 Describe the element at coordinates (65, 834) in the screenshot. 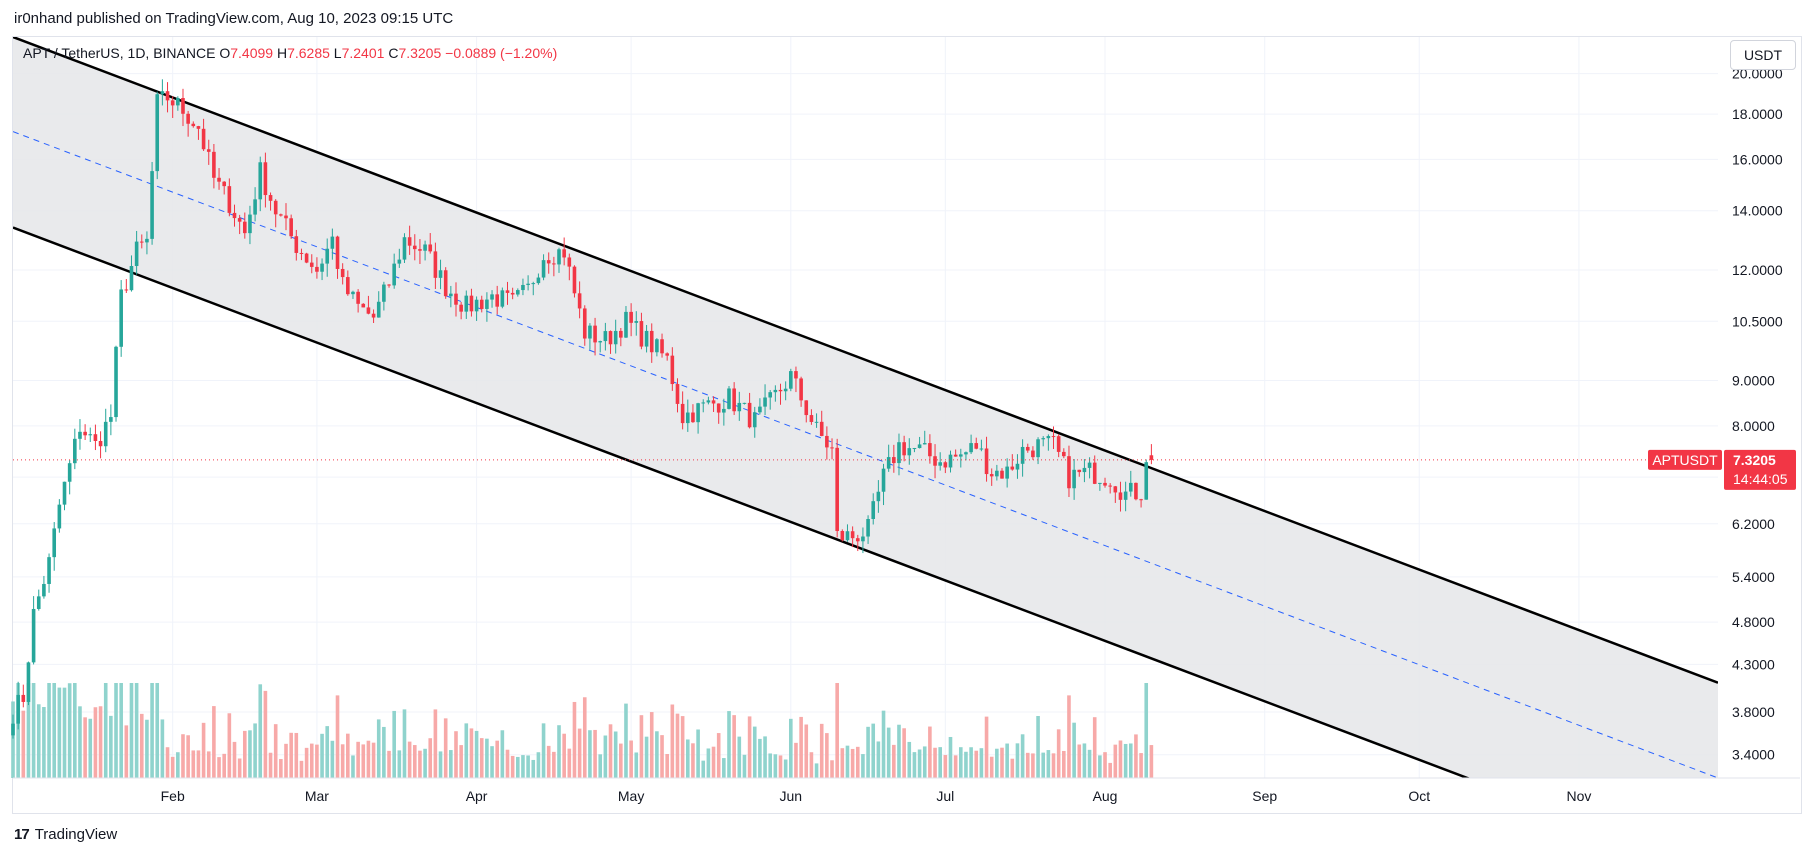

I see `tradingview-brand: 17 TradingView` at that location.